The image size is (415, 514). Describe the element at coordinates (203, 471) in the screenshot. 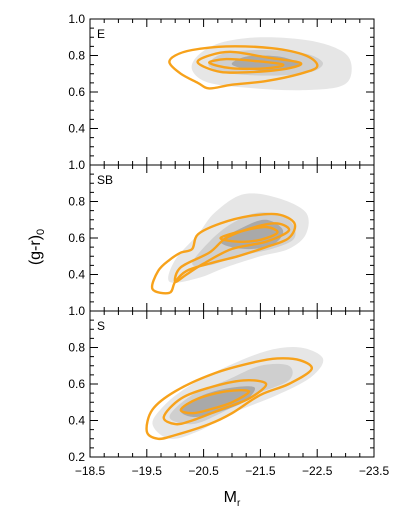

I see `x-tick-label: −20.5` at that location.